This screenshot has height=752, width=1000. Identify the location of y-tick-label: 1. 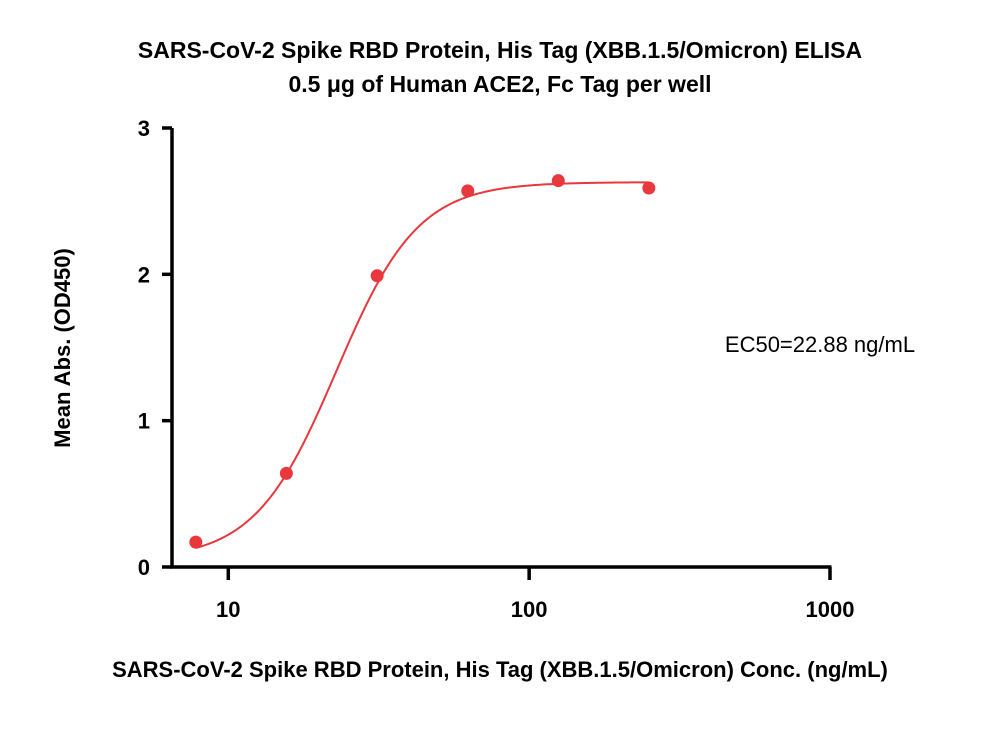
(144, 421).